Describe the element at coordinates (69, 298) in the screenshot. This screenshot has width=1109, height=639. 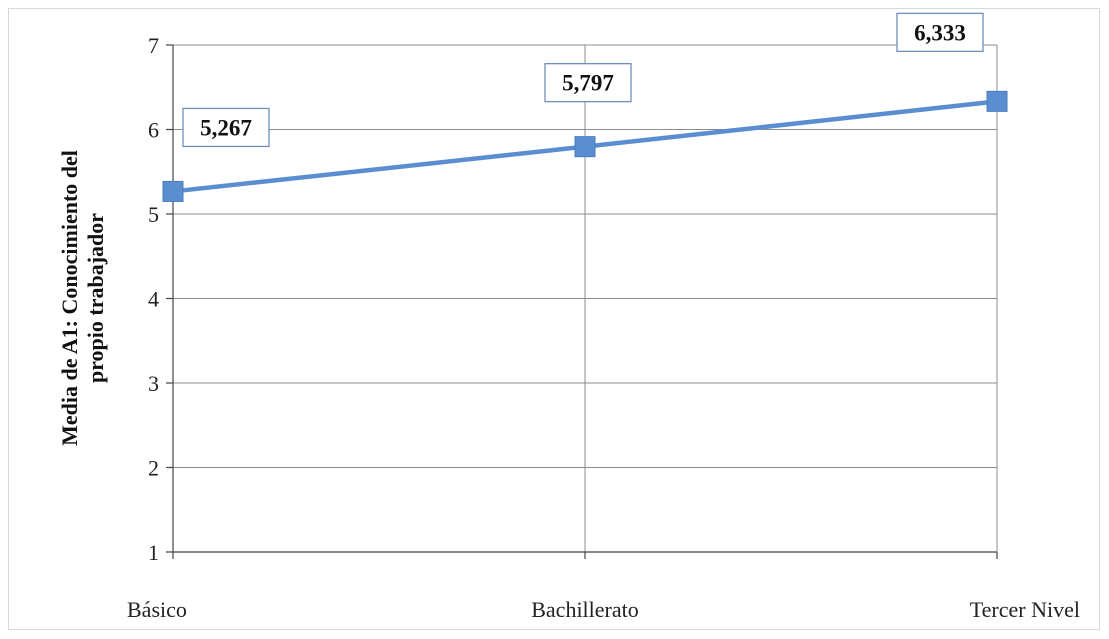
I see `y-axis-label-line-1: Media de A1: Conocimiento del` at that location.